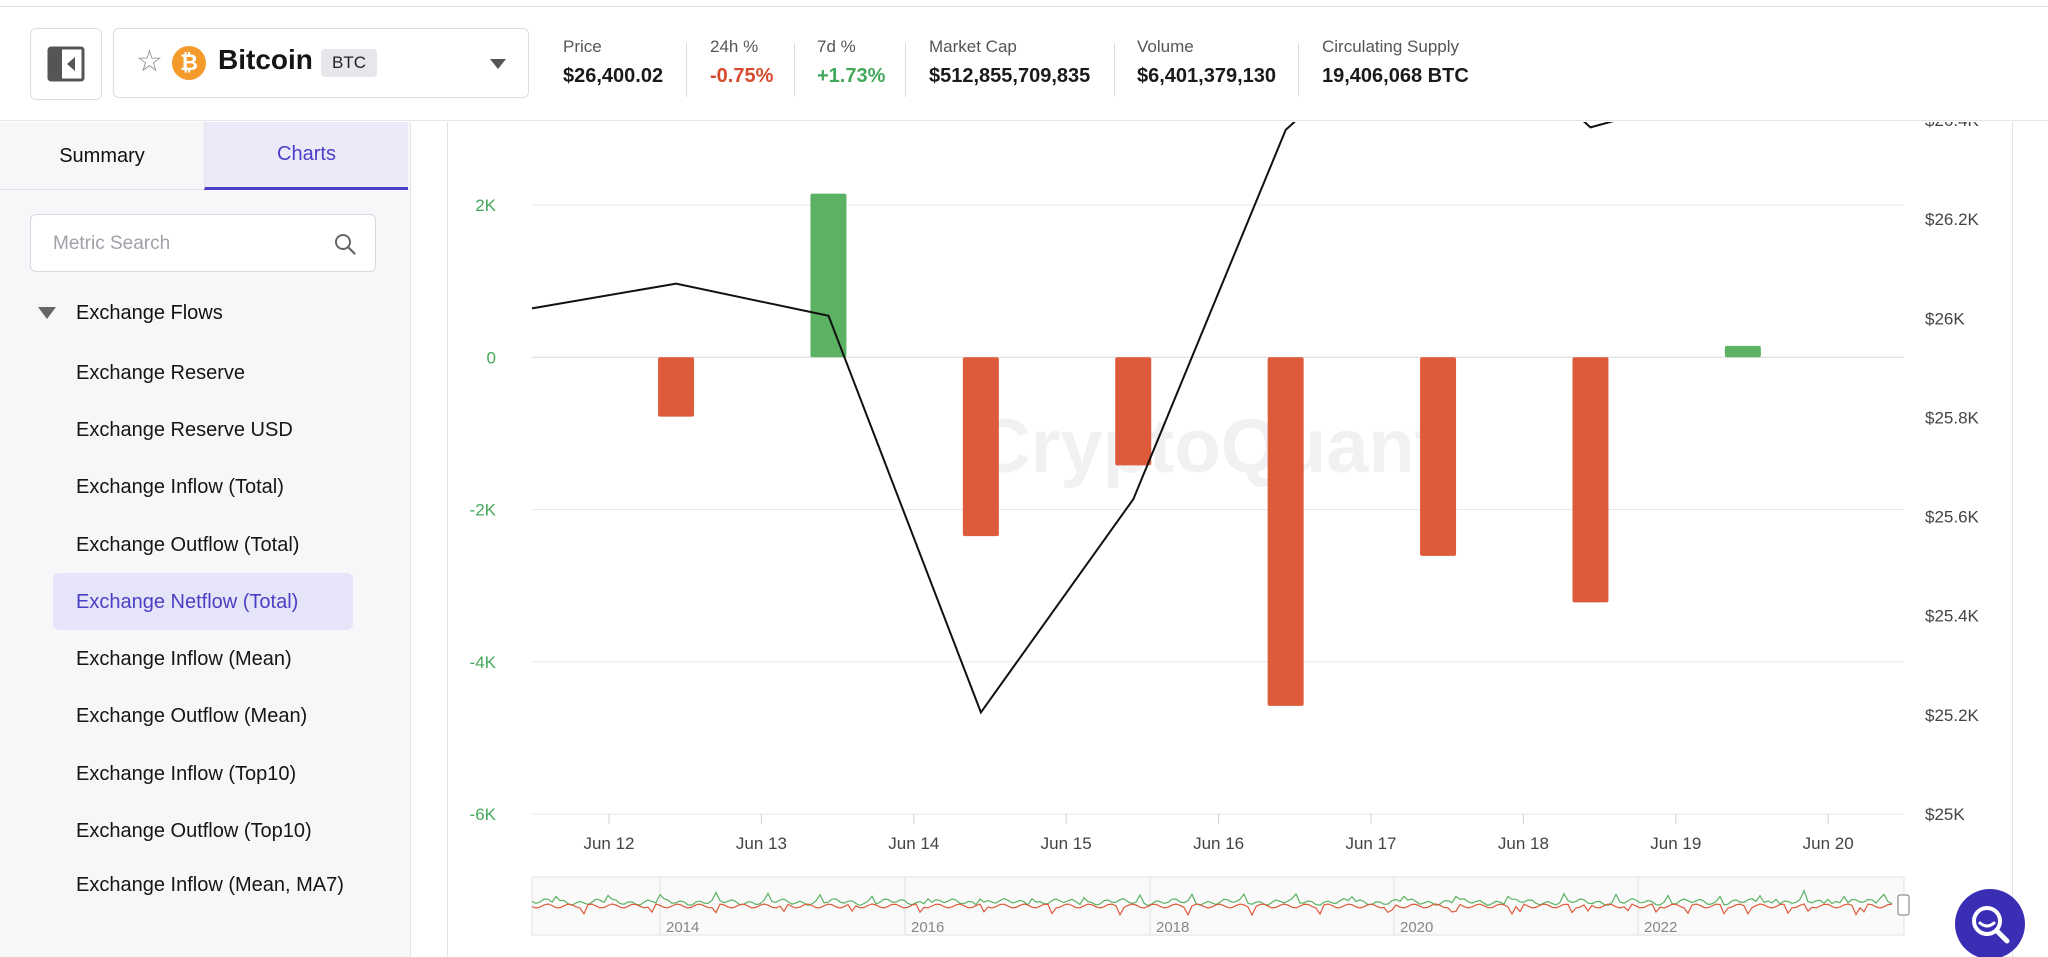 This screenshot has height=957, width=2048. What do you see at coordinates (192, 716) in the screenshot?
I see `metric-item-exchange-outflow-mean: Exchange Outflow (Mean)` at bounding box center [192, 716].